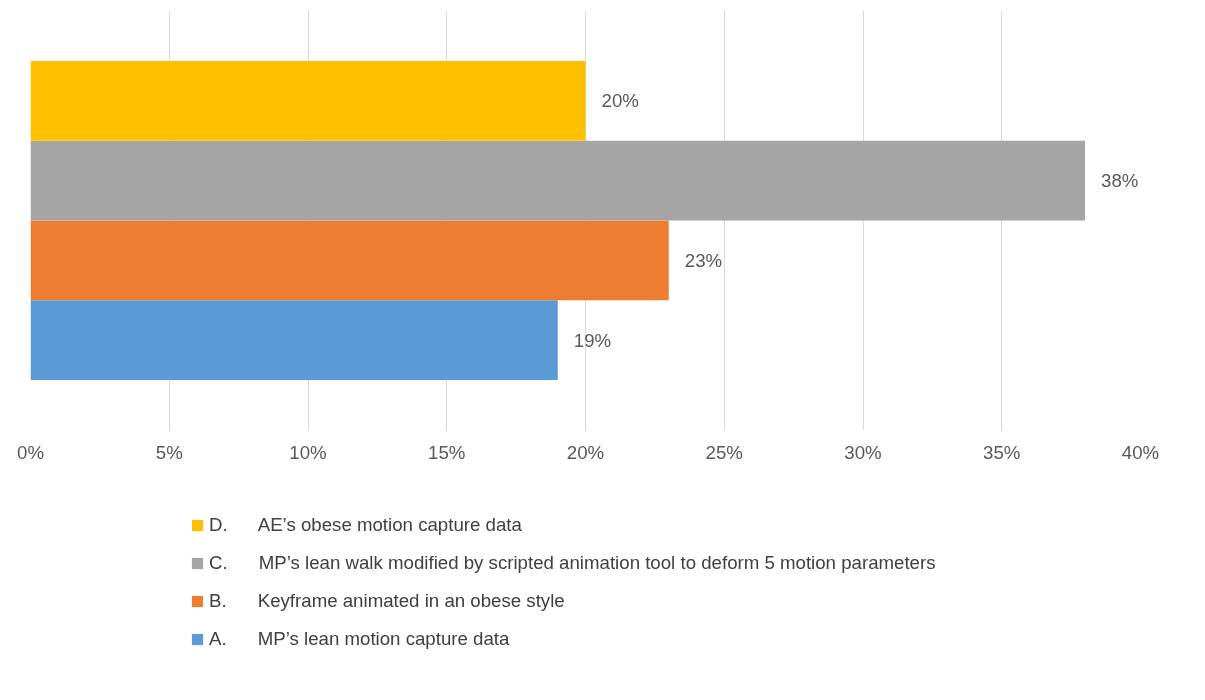 The width and height of the screenshot is (1205, 700). I want to click on data-label: 19%, so click(592, 340).